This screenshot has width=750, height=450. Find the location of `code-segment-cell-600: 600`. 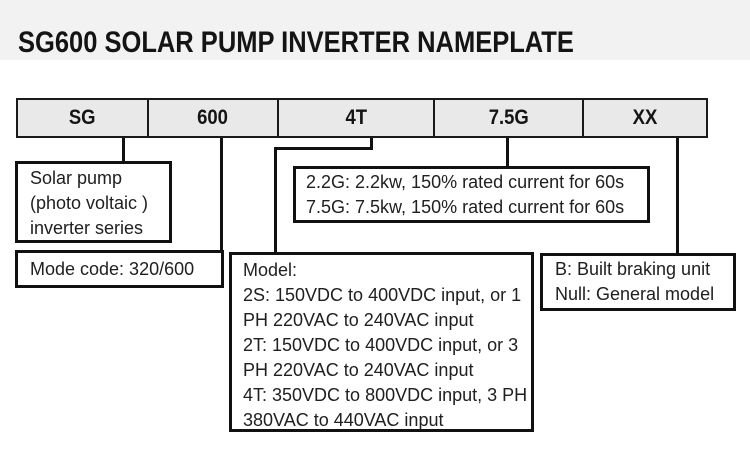

code-segment-cell-600: 600 is located at coordinates (213, 118).